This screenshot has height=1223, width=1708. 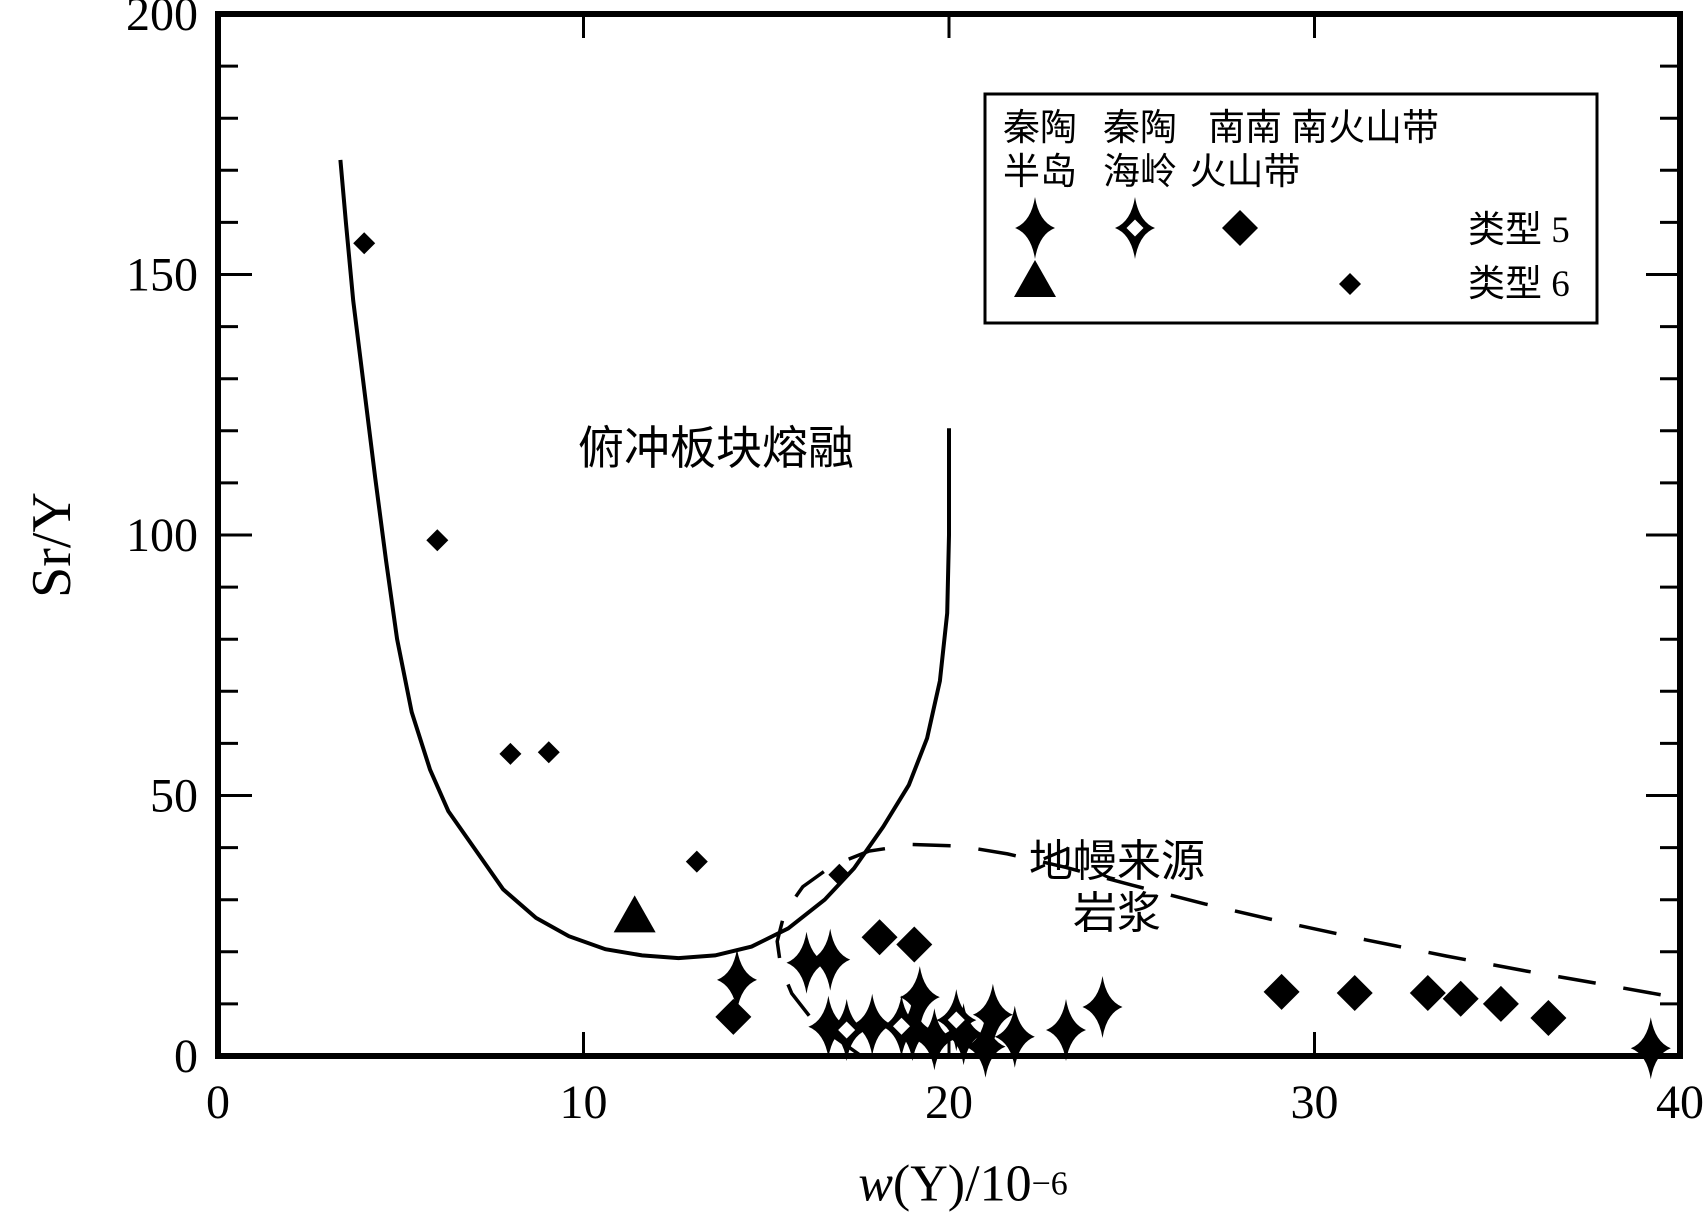 I want to click on y-tick-label: 150, so click(x=162, y=275).